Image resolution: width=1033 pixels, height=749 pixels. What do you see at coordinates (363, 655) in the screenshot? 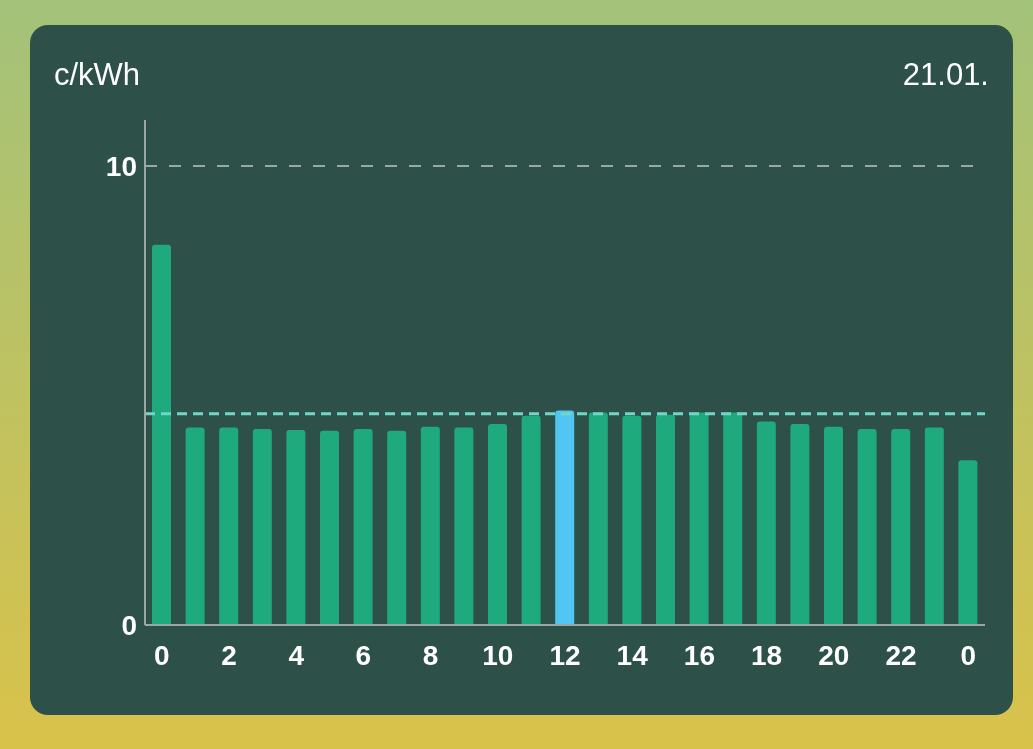
I see `x-tick-label: 6` at bounding box center [363, 655].